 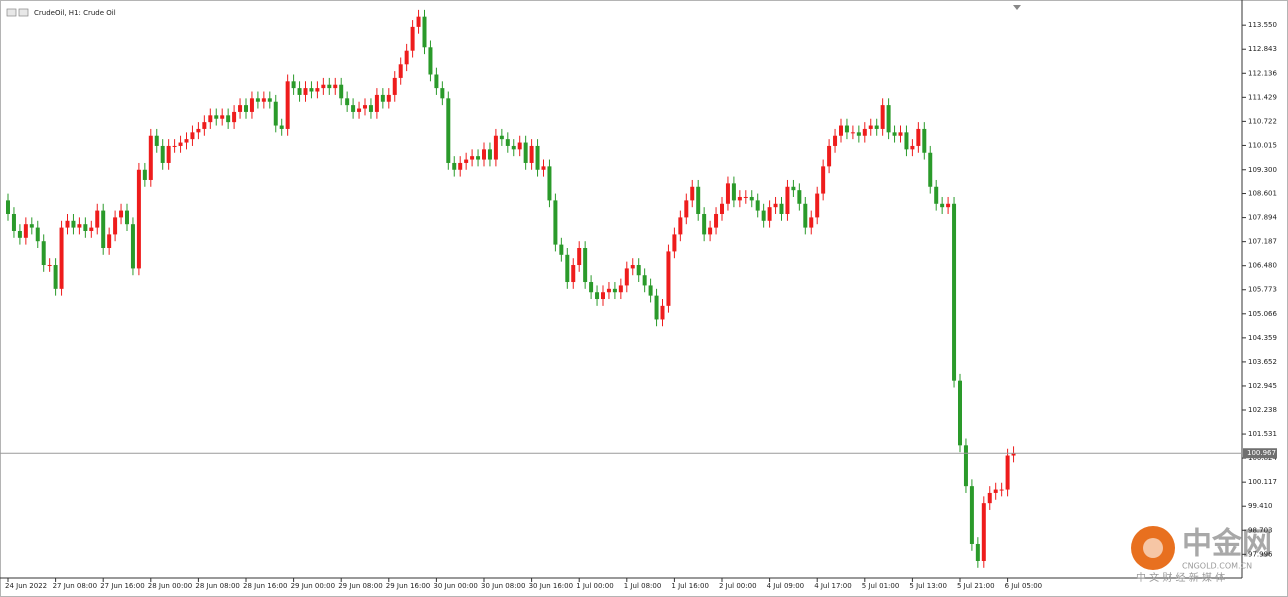 I want to click on x-tick-label: 4 Jul 09:00, so click(x=786, y=586).